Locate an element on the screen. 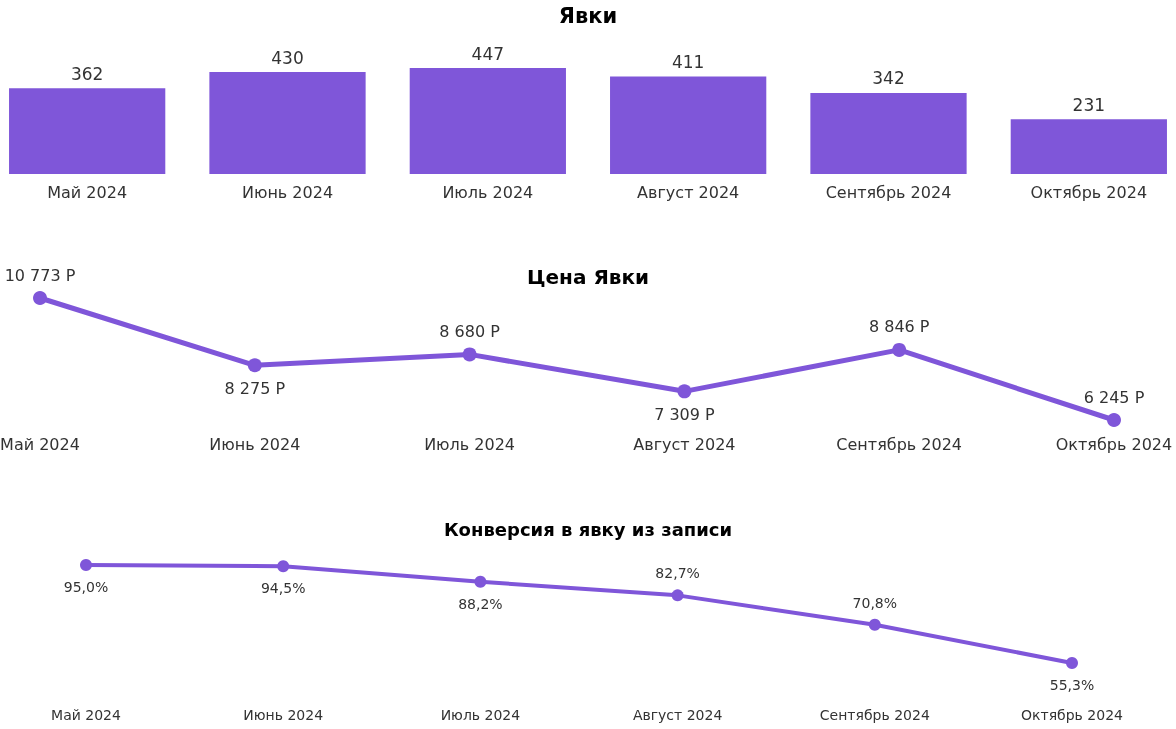  data-label: 231 is located at coordinates (1089, 104).